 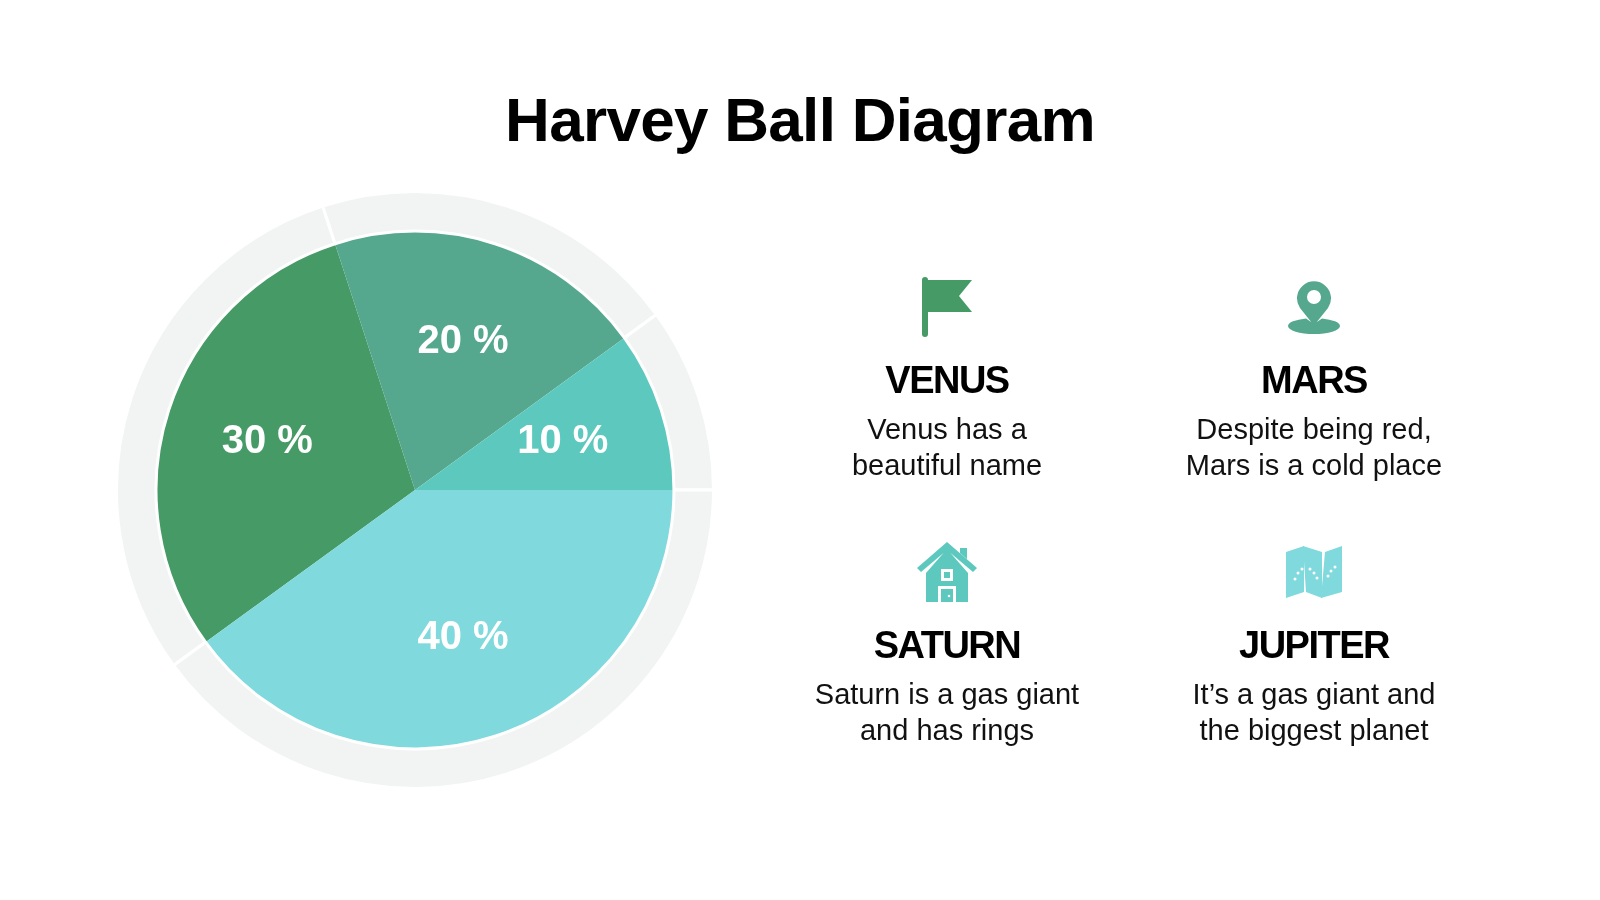 What do you see at coordinates (1314, 447) in the screenshot?
I see `text: Despite being red, Mars is a cold place` at bounding box center [1314, 447].